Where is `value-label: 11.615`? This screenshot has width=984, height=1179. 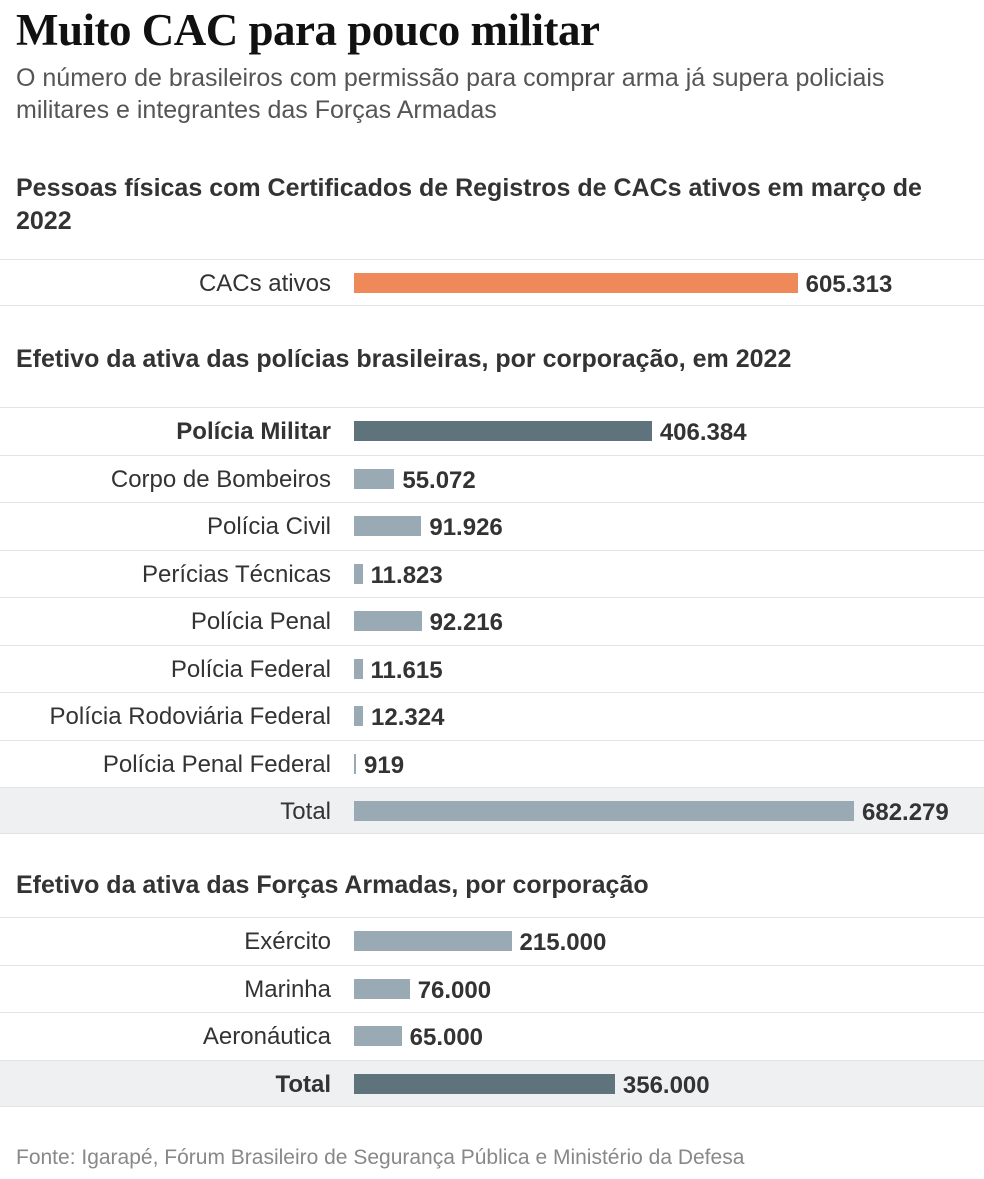
value-label: 11.615 is located at coordinates (406, 670).